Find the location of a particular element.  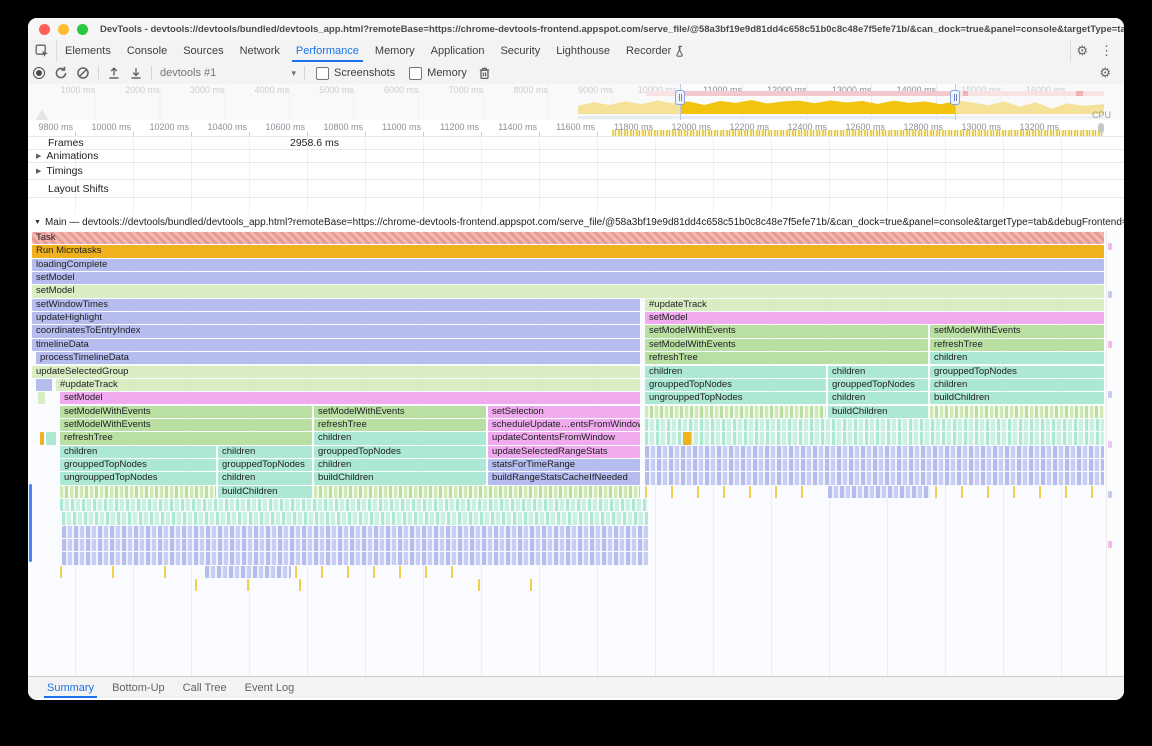

flame-bar-updateselectedgroup: updateSelectedGroup is located at coordinates (336, 371).